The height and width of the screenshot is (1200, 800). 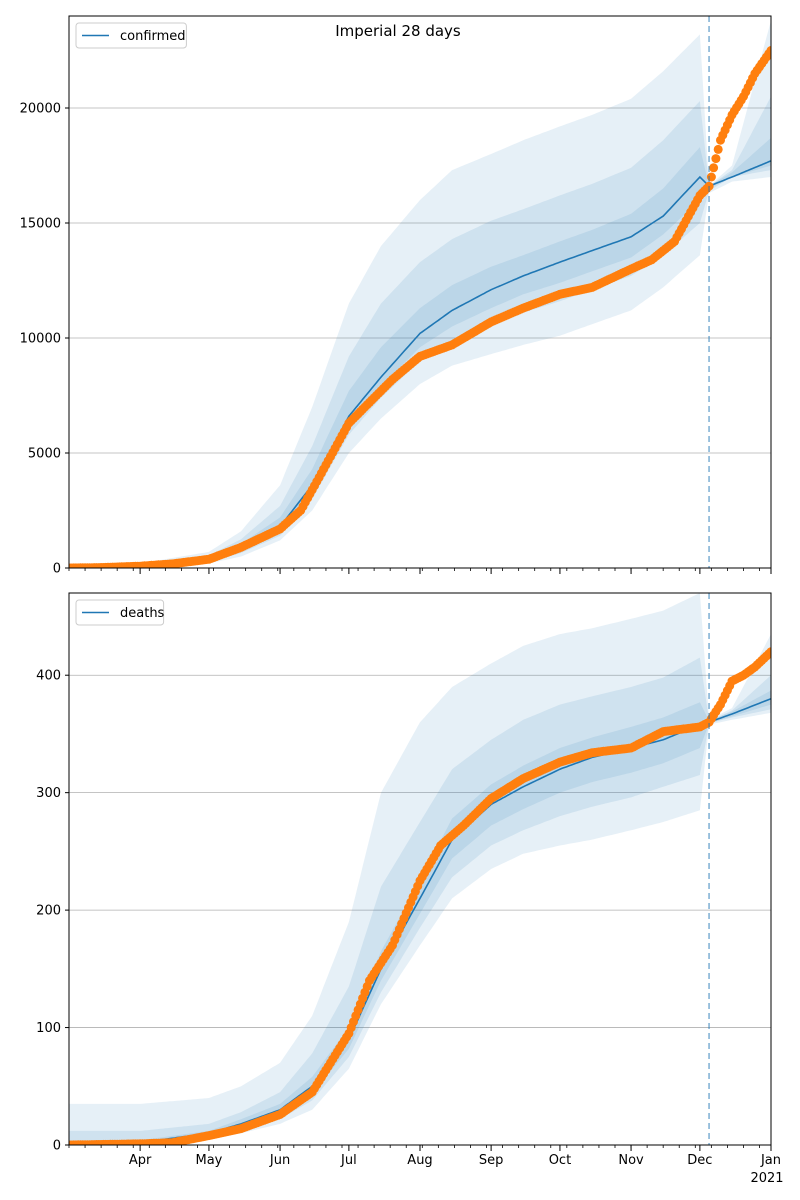 I want to click on y-tick-label: 100, so click(x=48, y=1028).